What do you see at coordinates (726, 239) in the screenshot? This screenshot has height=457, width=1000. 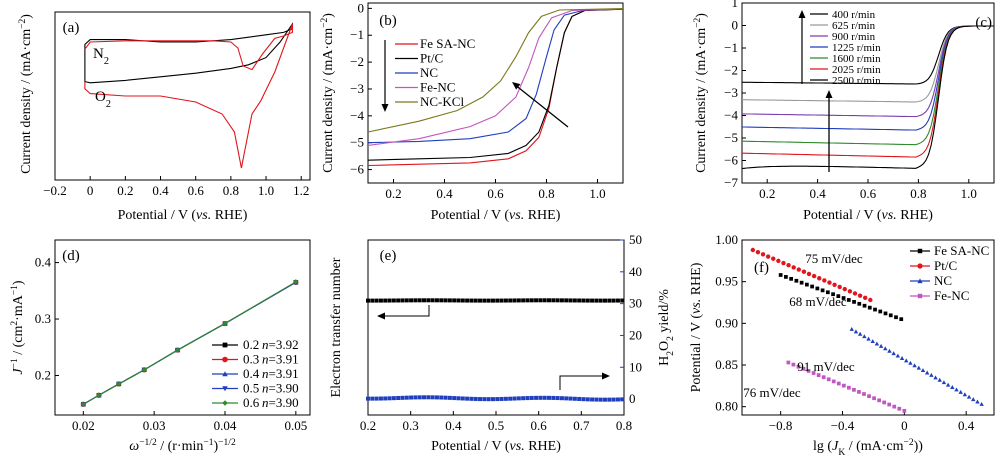 I see `5-ytick-label: 1.00` at bounding box center [726, 239].